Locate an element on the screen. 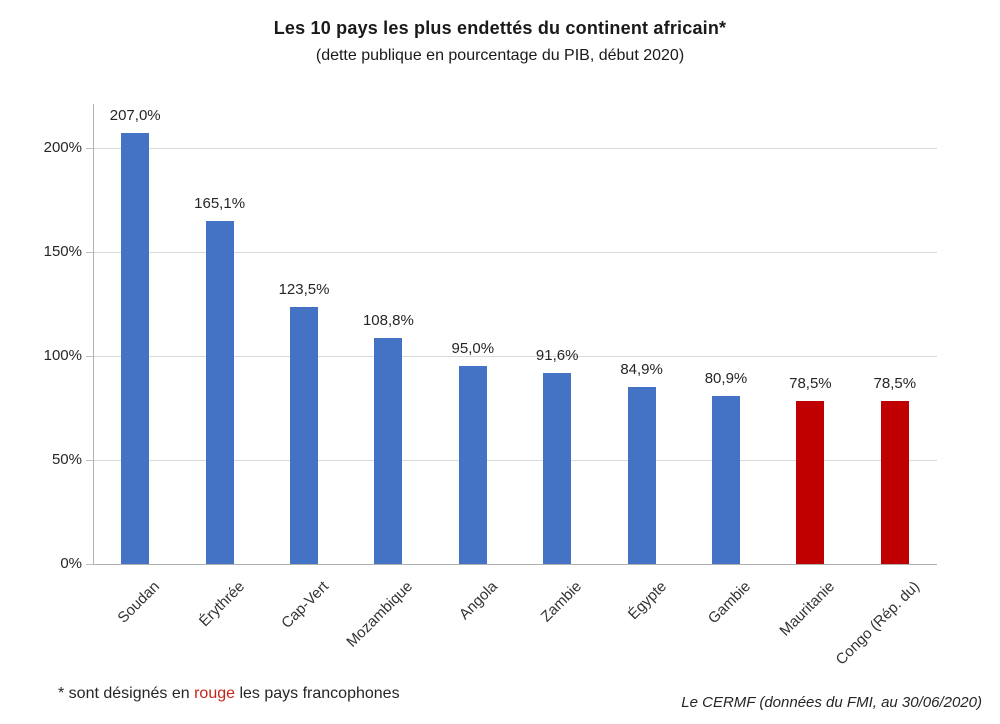  value-label-angola: 95,0% is located at coordinates (473, 349).